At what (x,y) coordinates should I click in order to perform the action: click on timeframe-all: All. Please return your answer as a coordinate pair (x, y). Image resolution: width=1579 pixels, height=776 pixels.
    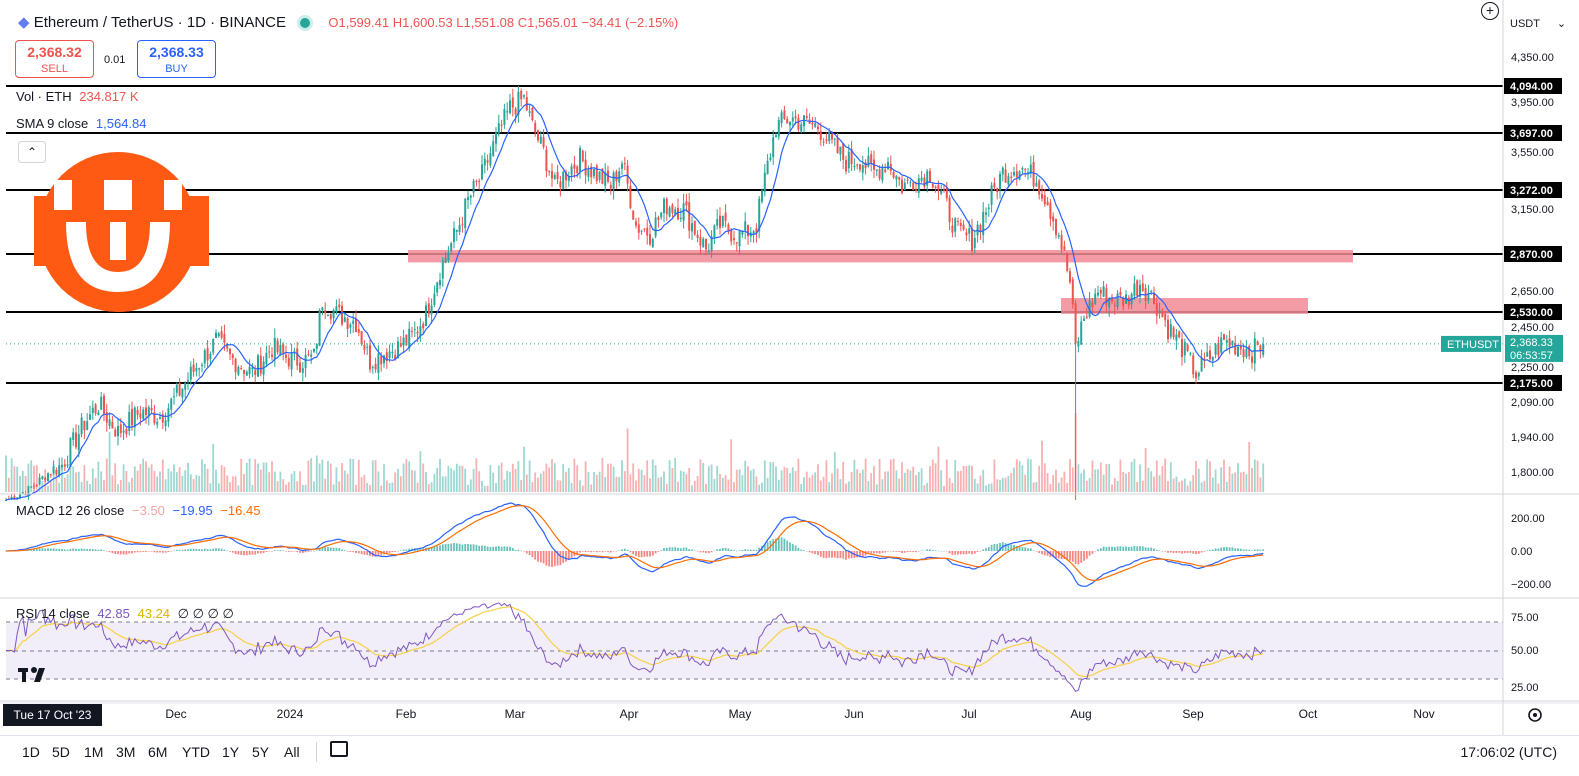
    Looking at the image, I should click on (292, 752).